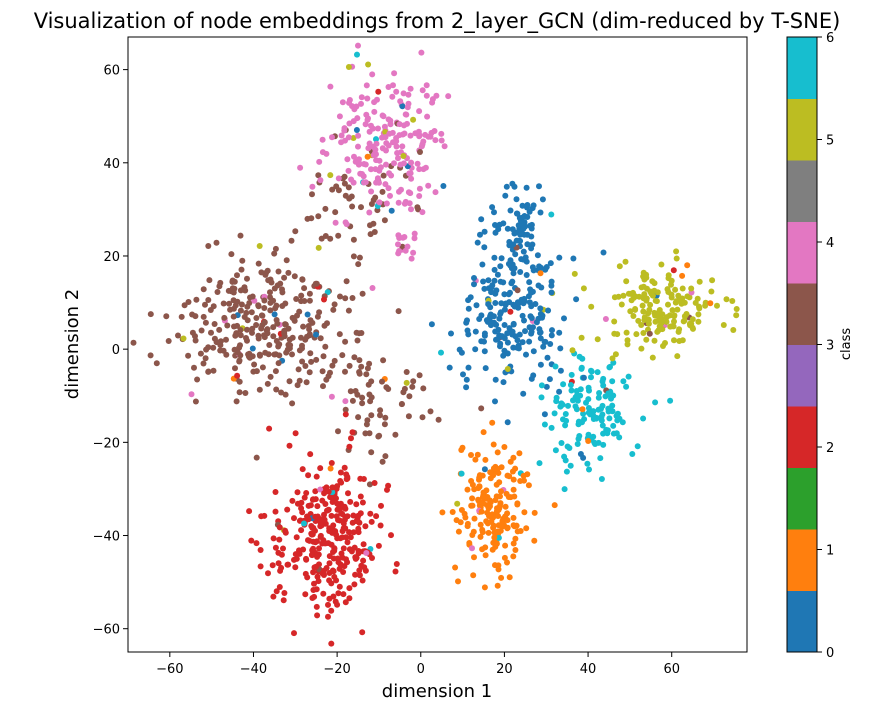 The image size is (874, 710). What do you see at coordinates (830, 346) in the screenshot?
I see `colorbar-tick-label: 3` at bounding box center [830, 346].